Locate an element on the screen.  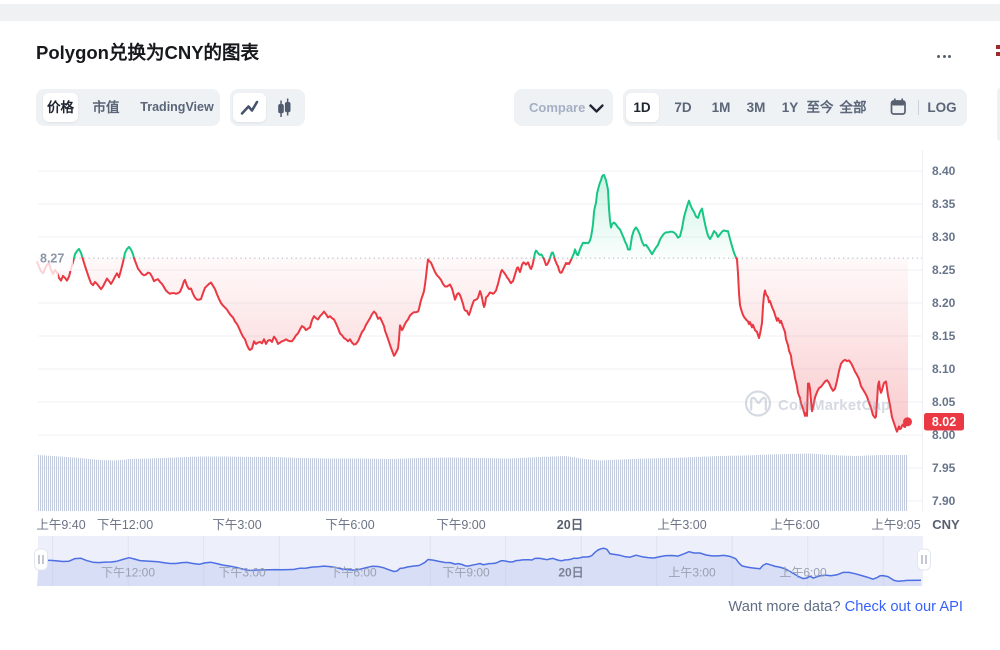
svg-text: 8.20 is located at coordinates (944, 303).